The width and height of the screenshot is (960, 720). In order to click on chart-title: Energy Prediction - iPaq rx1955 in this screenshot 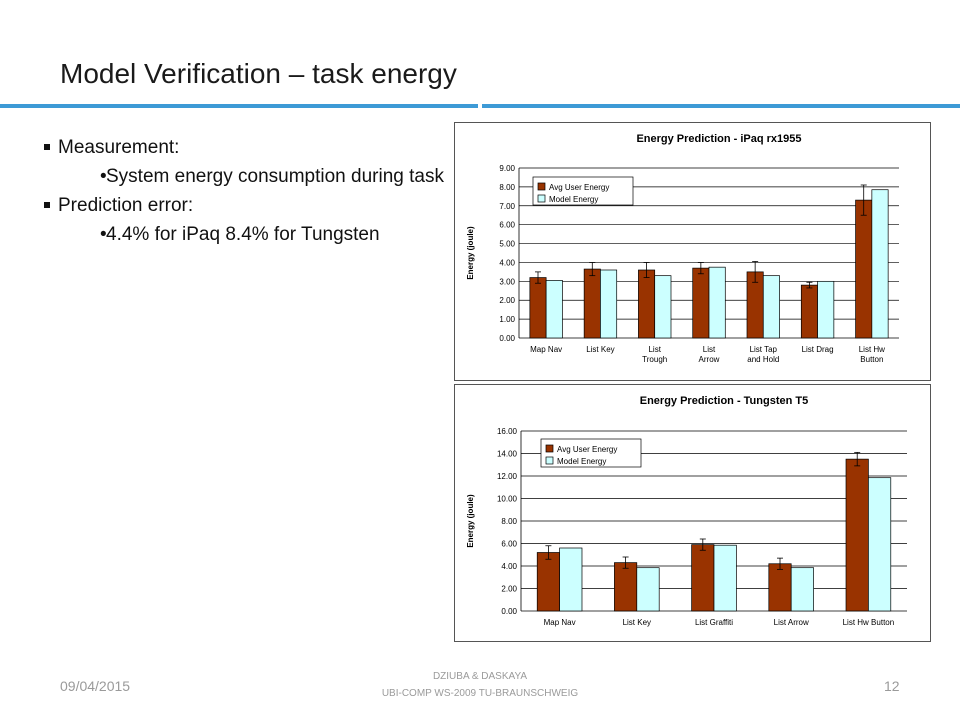, I will do `click(718, 139)`.